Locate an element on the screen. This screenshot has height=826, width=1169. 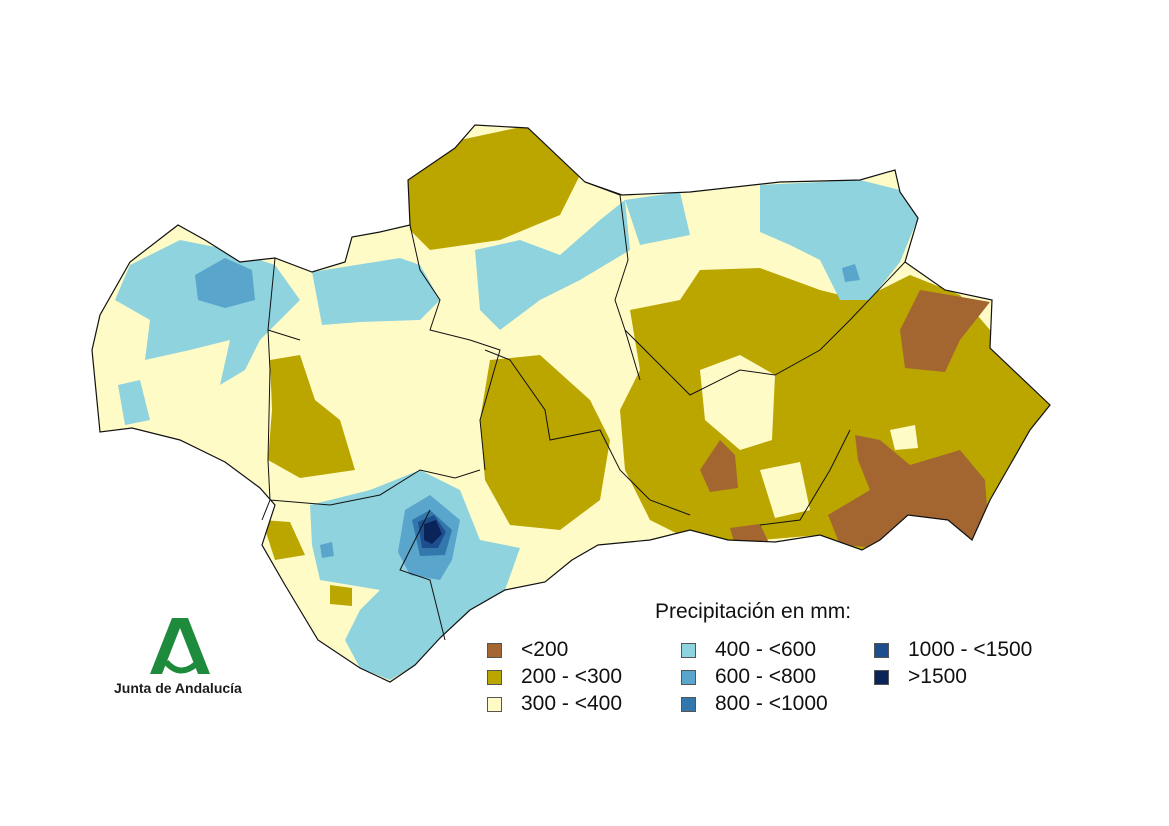
legend-item: >1500 is located at coordinates (920, 677).